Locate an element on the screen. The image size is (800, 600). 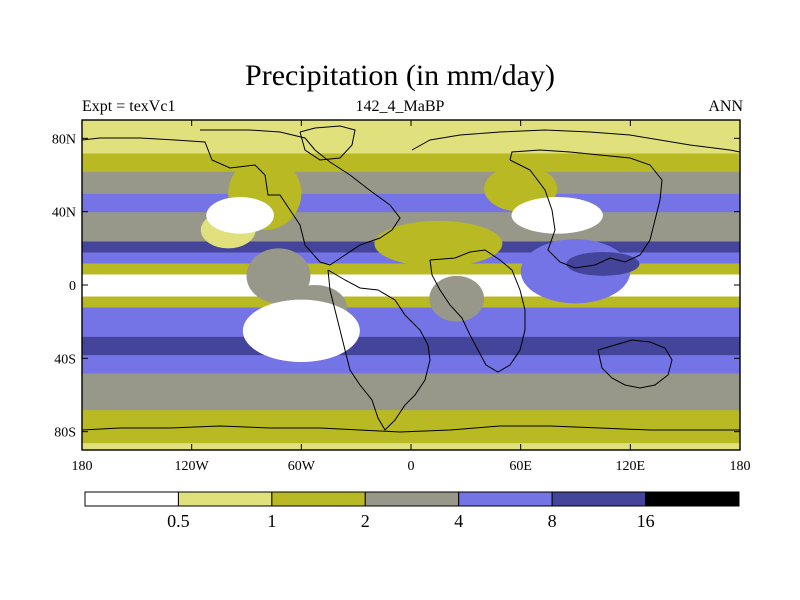
colorbar-label-0: 0.5 is located at coordinates (178, 521).